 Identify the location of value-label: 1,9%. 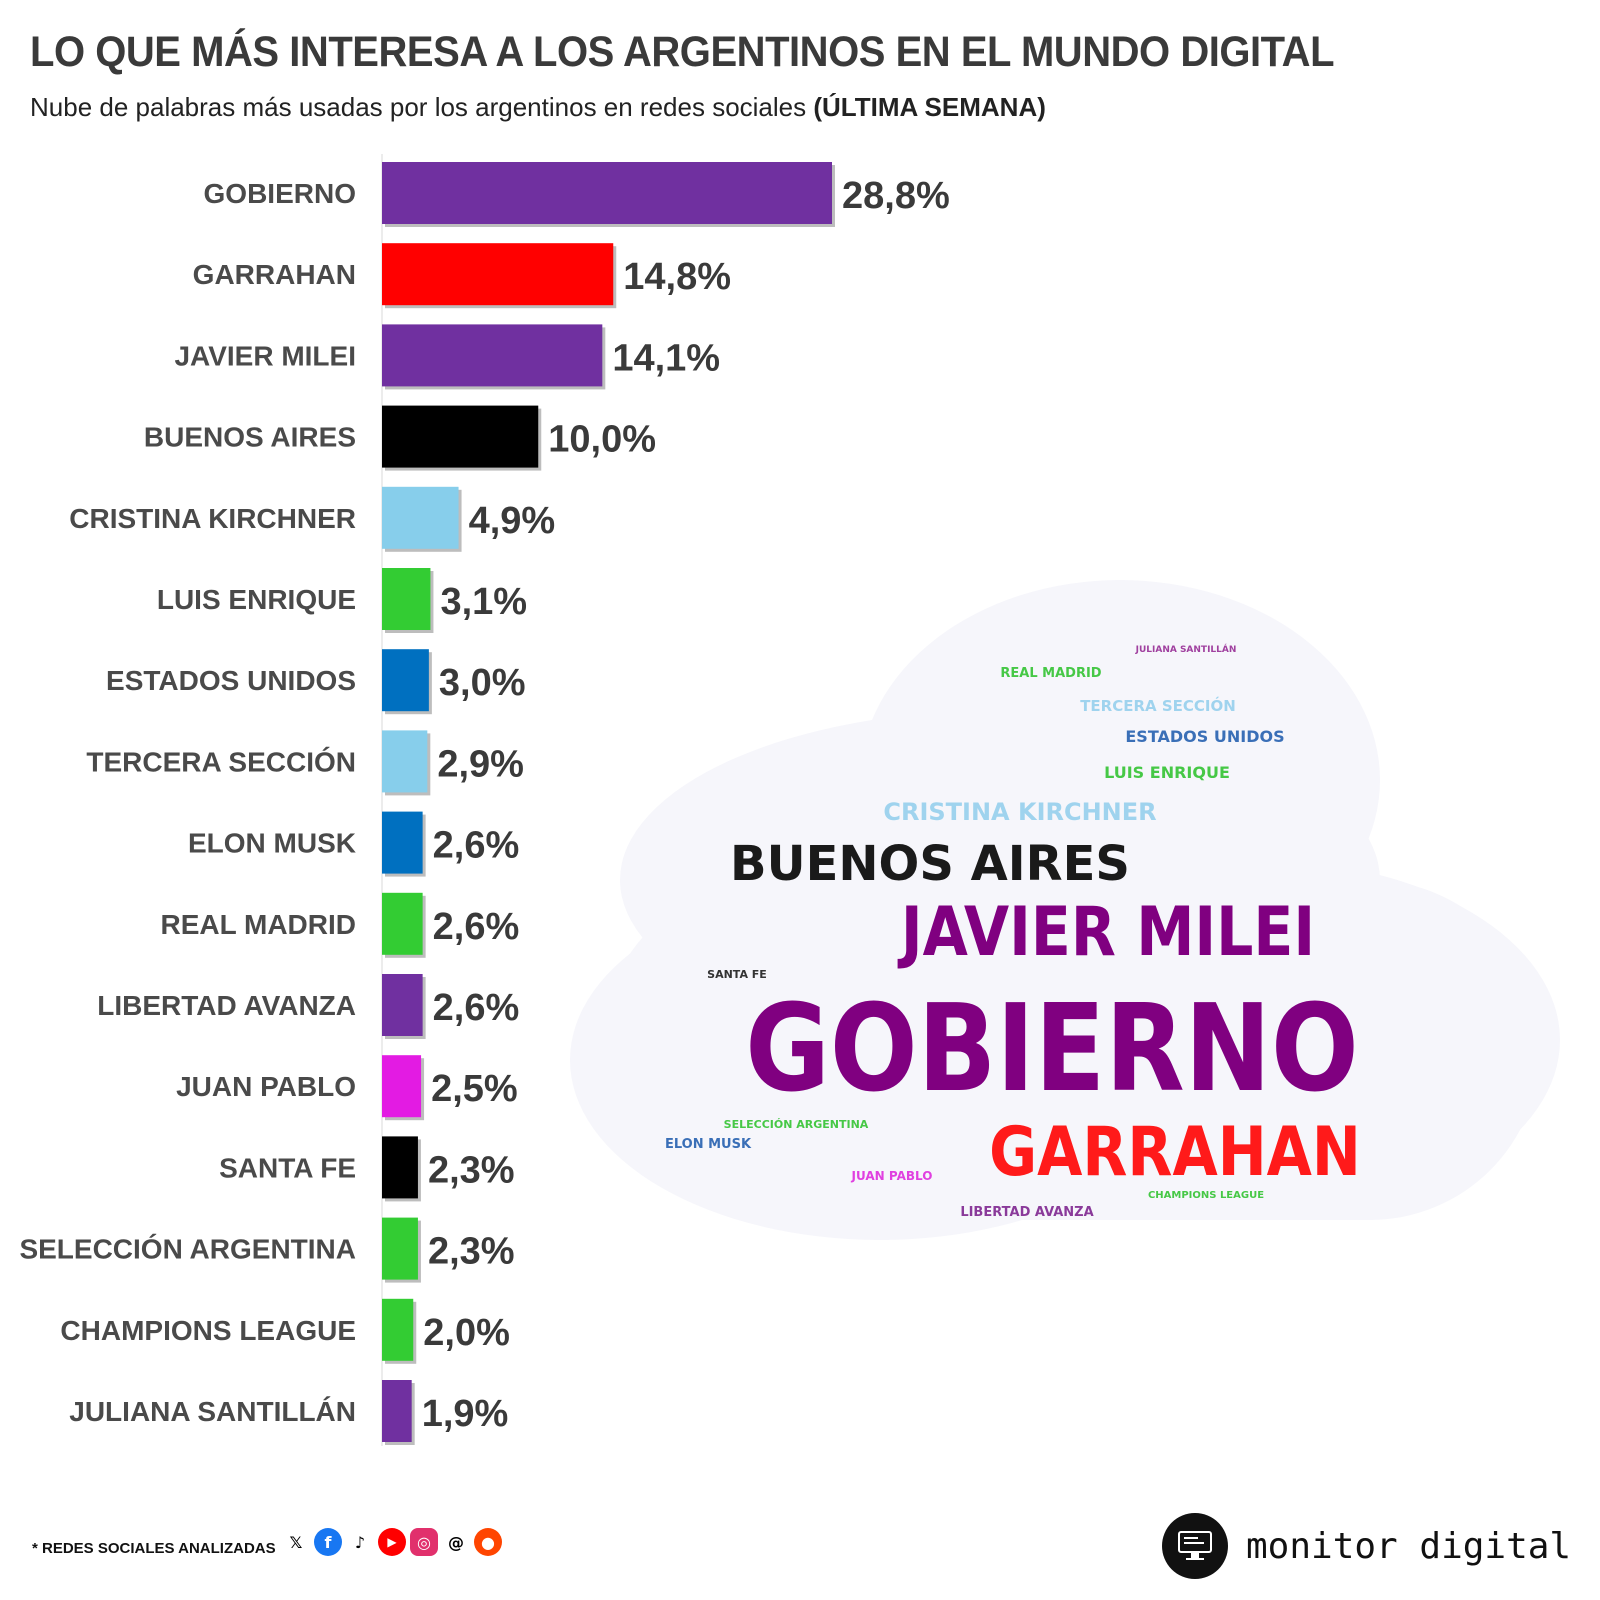
(465, 1414).